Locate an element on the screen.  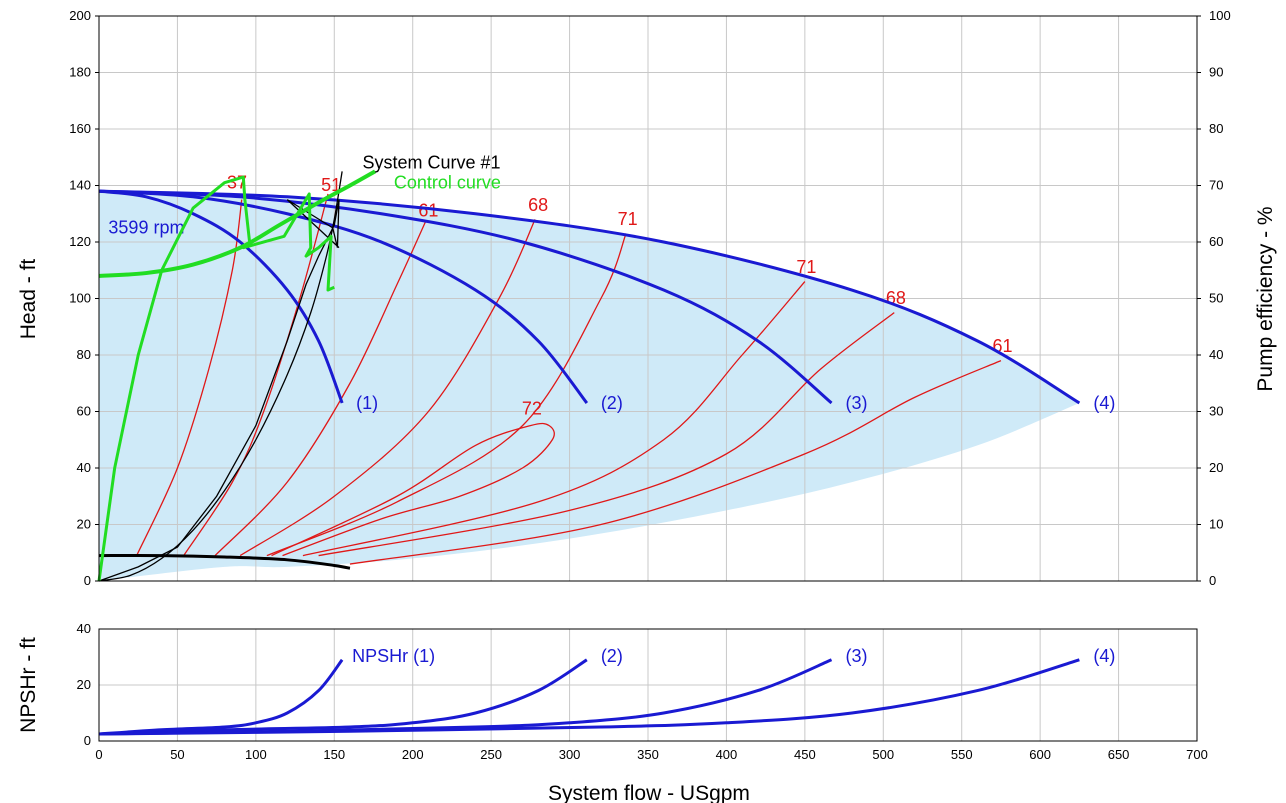
npsh-y-tick-label: 40 is located at coordinates (84, 628).